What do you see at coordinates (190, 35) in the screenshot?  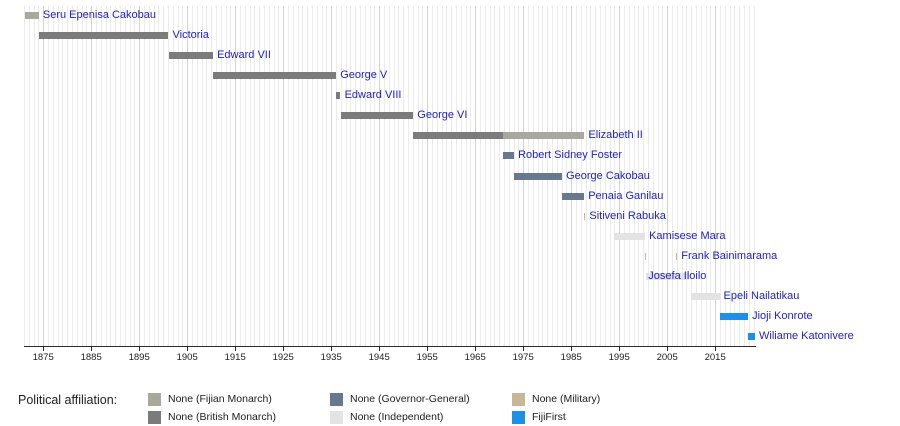 I see `person-label: Victoria` at bounding box center [190, 35].